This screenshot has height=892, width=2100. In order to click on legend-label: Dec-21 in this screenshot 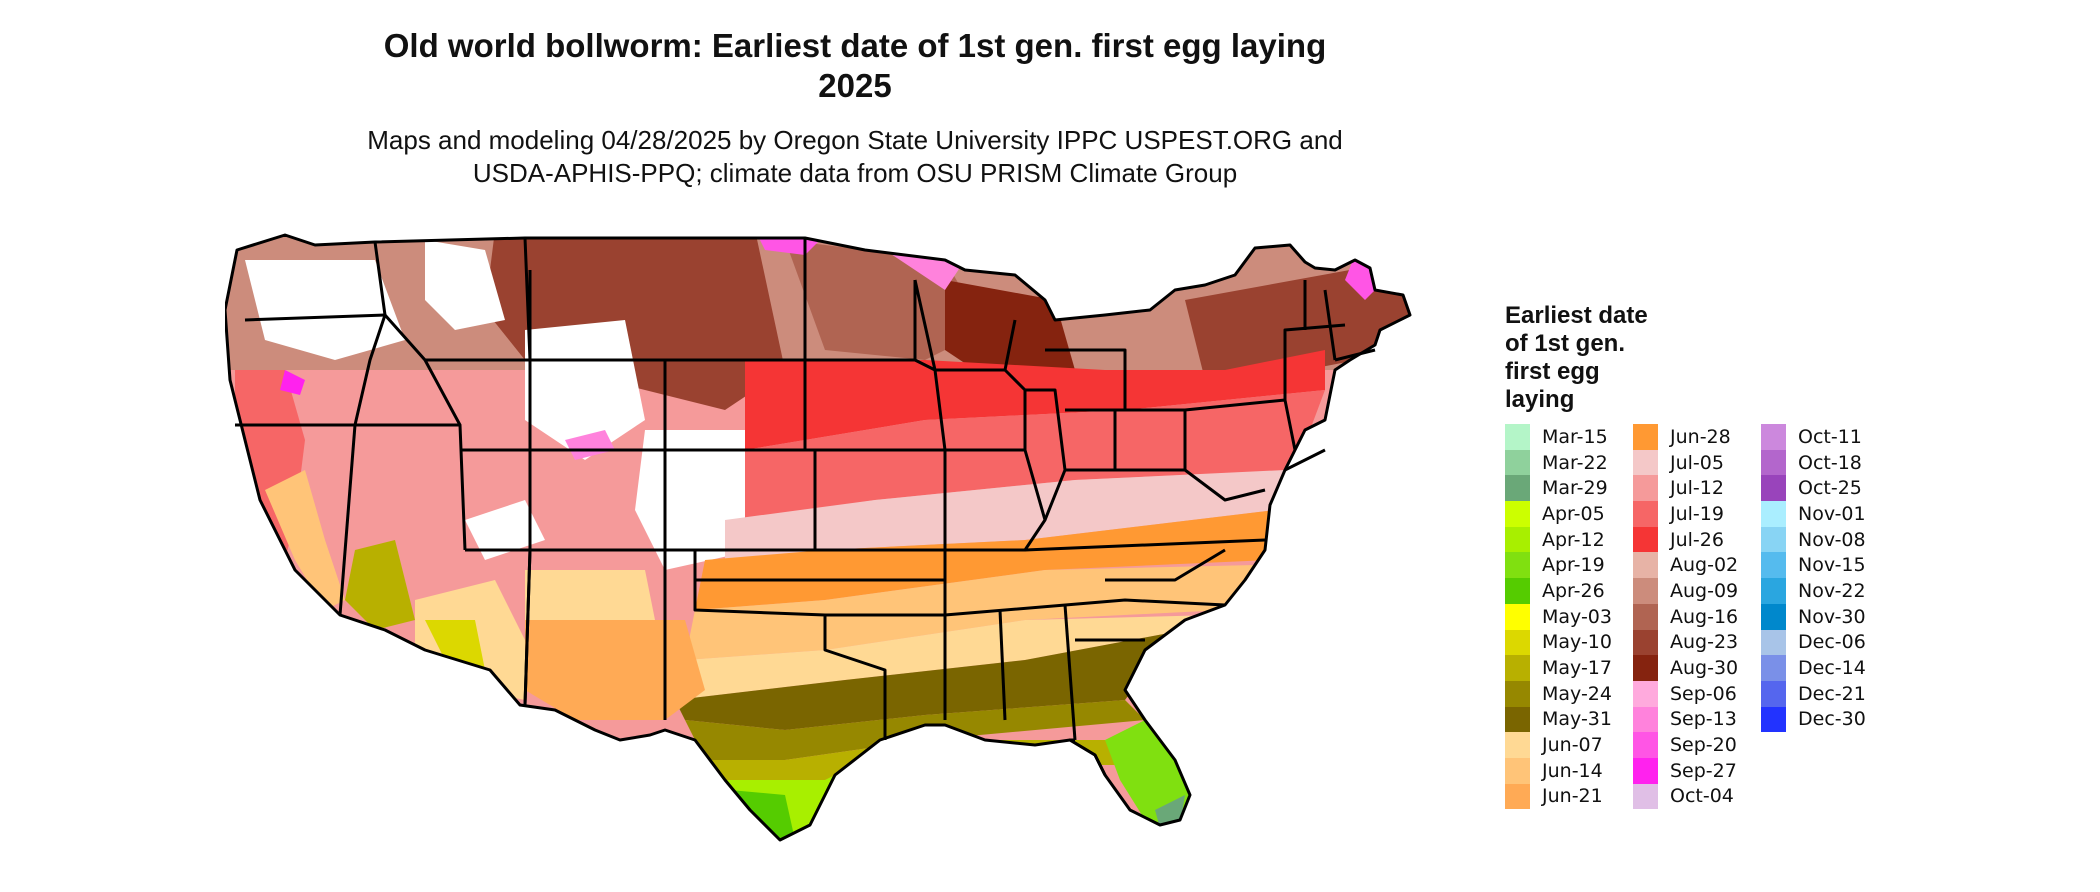, I will do `click(1832, 693)`.